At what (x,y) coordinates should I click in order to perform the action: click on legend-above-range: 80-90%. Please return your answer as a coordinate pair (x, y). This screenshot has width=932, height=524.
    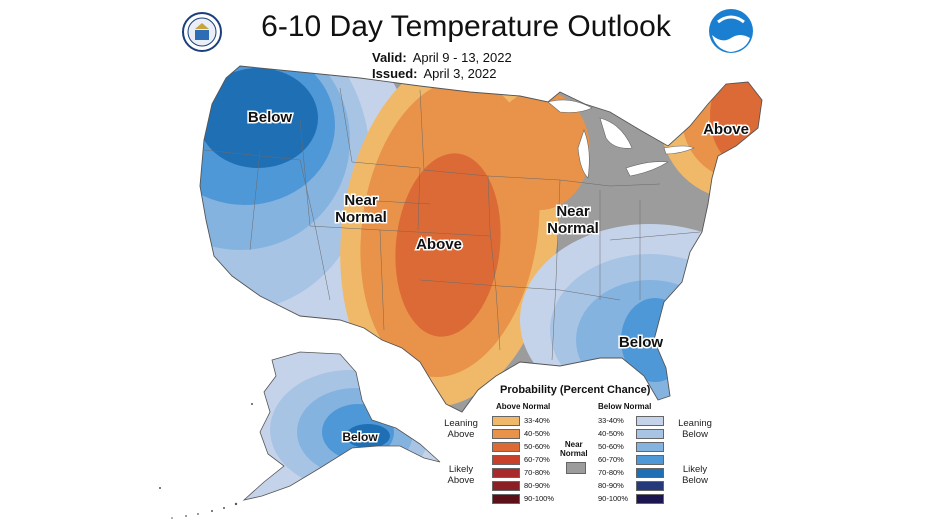
    Looking at the image, I should click on (537, 485).